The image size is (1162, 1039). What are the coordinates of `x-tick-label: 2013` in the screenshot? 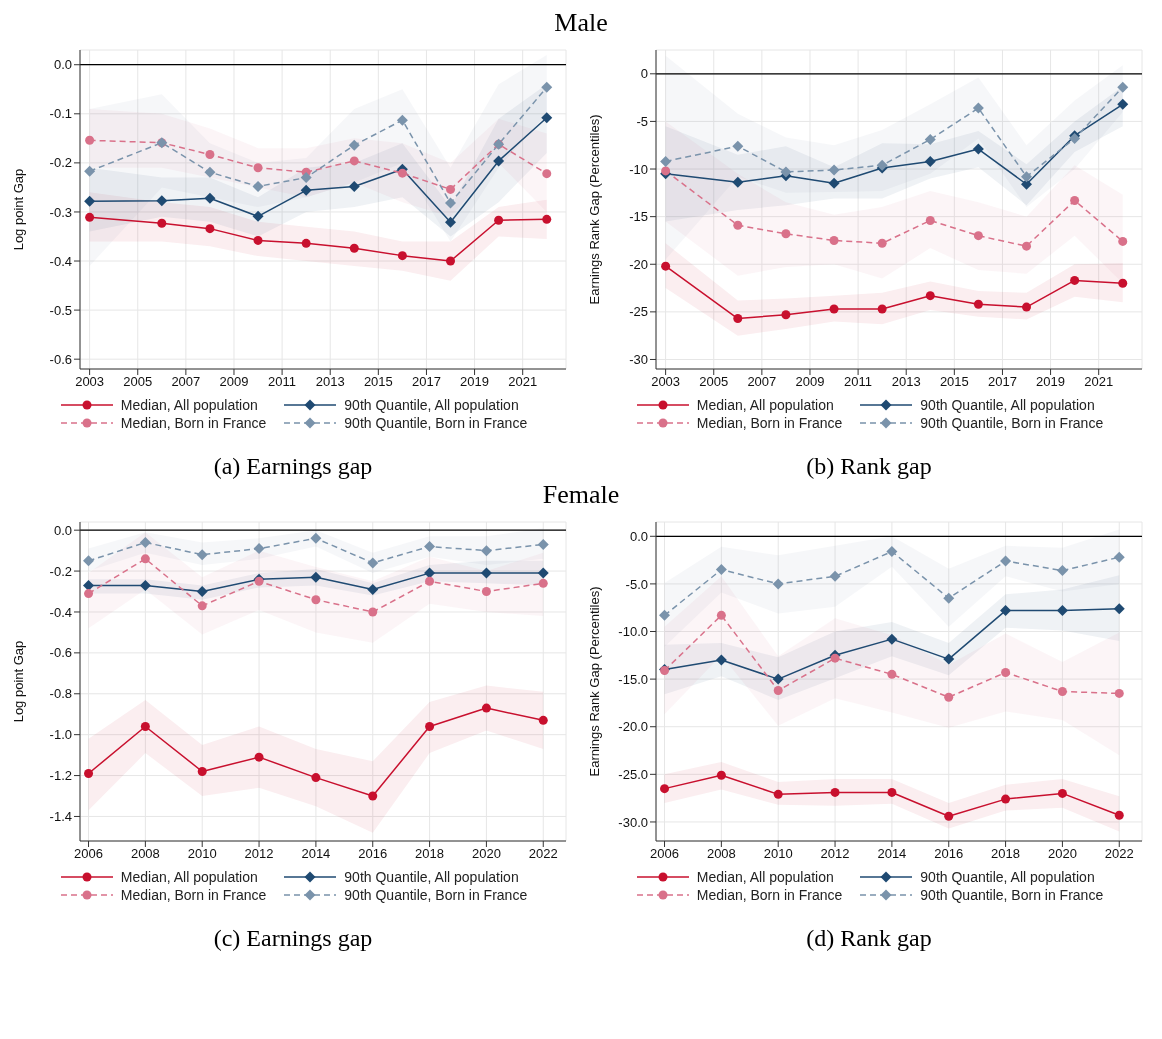 It's located at (330, 382).